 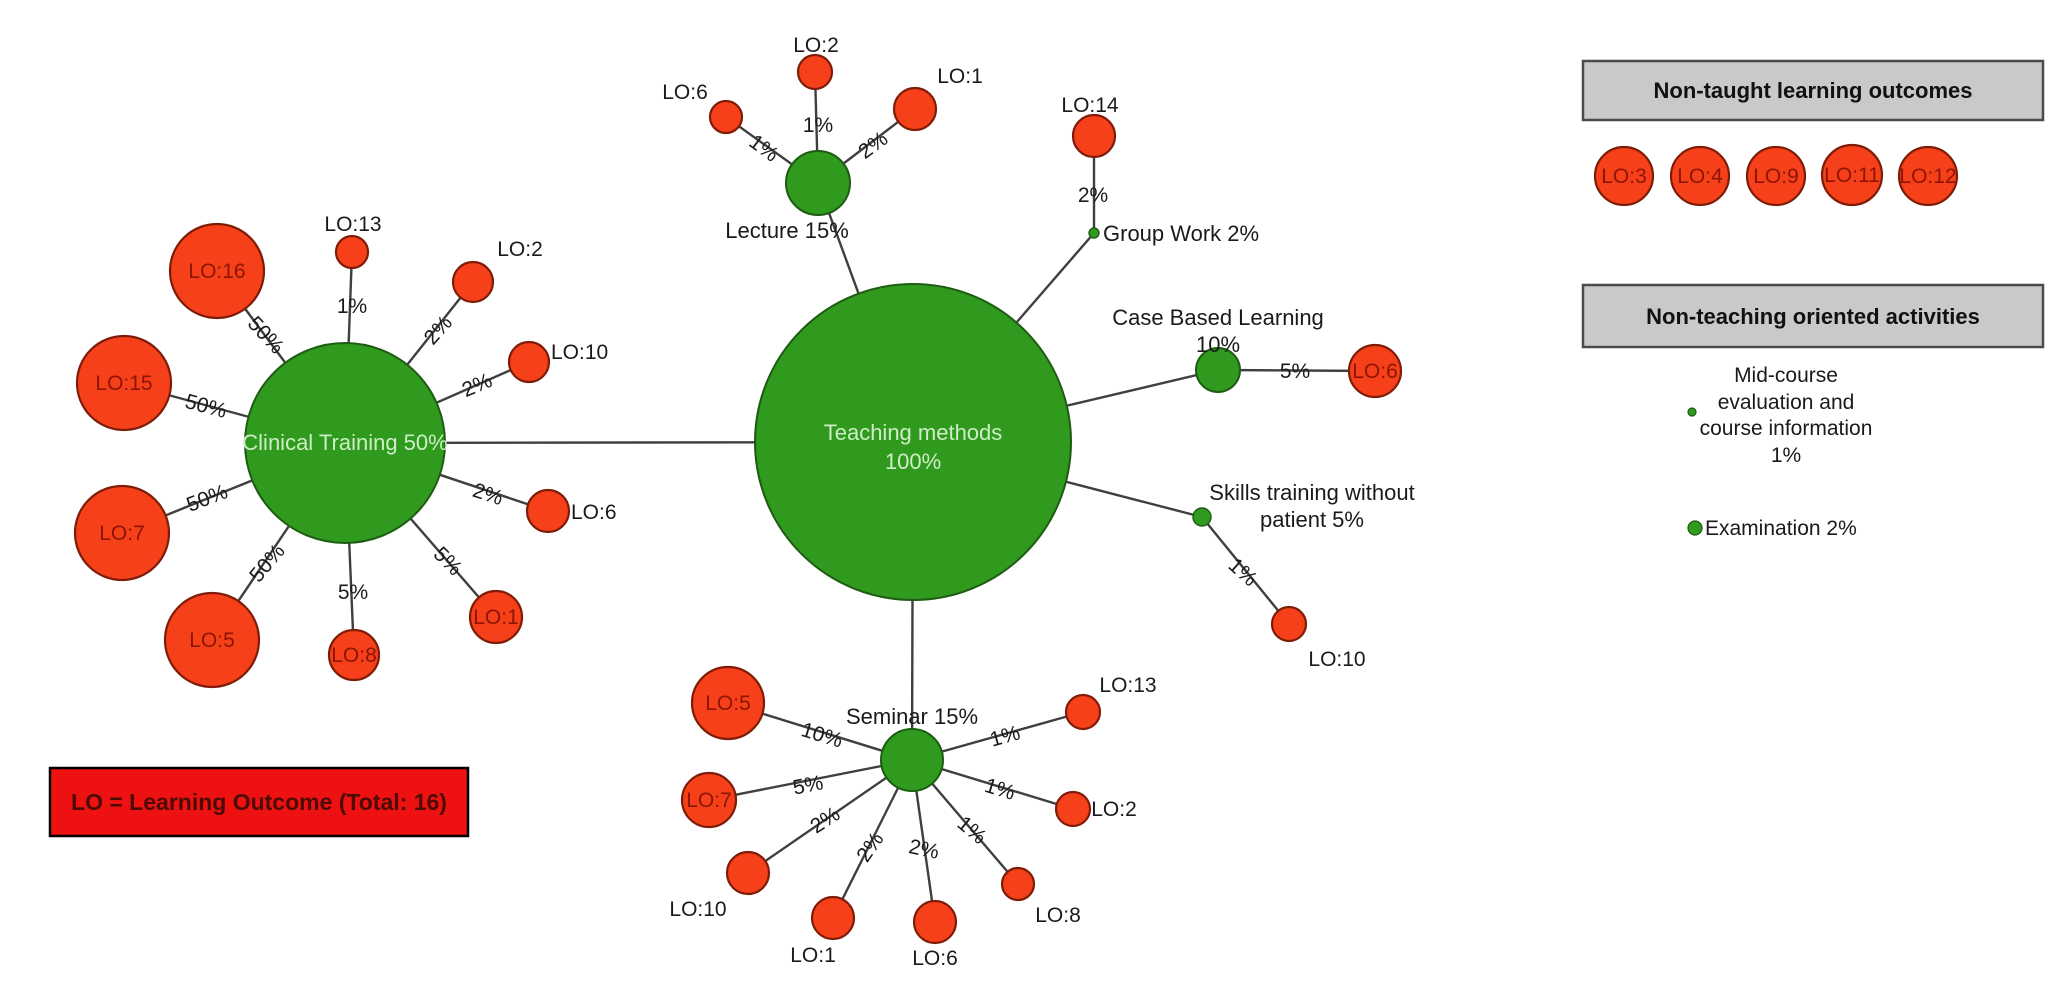 What do you see at coordinates (1094, 136) in the screenshot?
I see `outcome-node-groupwork-lo14` at bounding box center [1094, 136].